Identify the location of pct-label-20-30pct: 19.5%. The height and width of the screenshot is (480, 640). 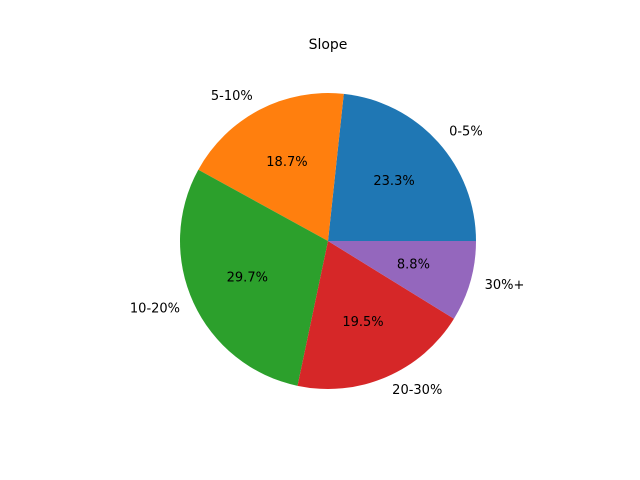
(362, 322).